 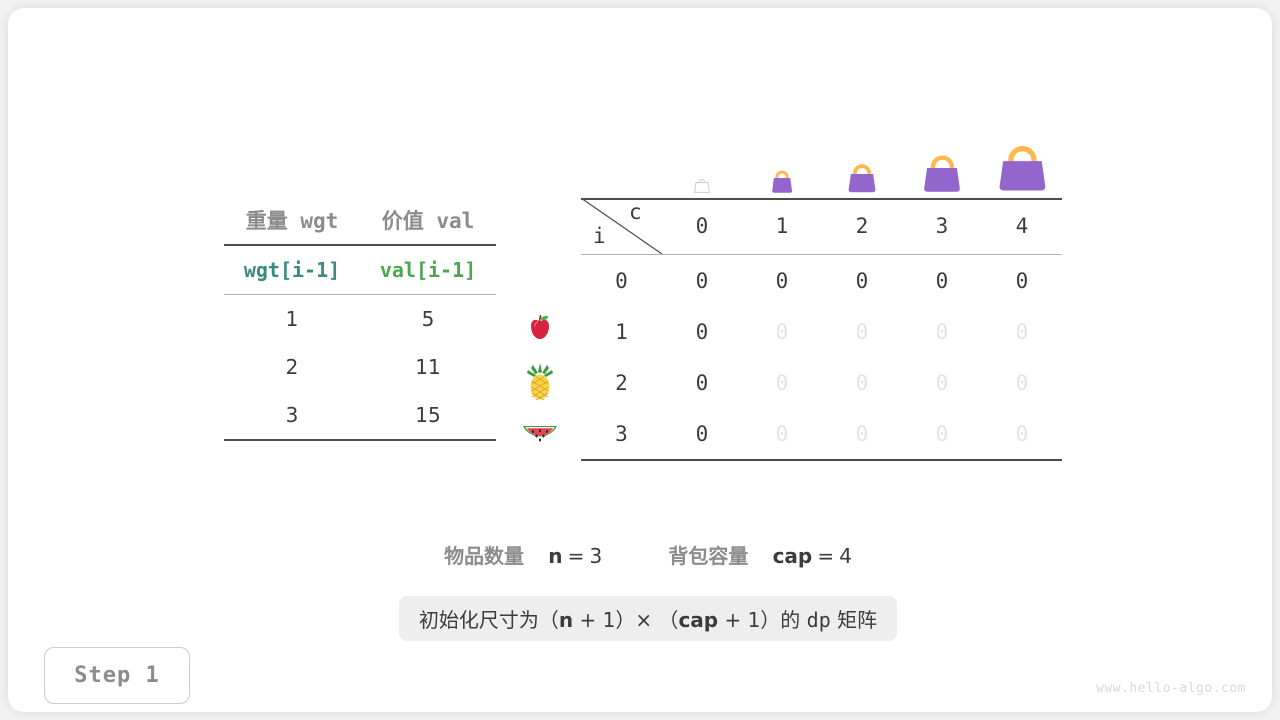 I want to click on dp-row-header-1: 1, so click(x=621, y=331).